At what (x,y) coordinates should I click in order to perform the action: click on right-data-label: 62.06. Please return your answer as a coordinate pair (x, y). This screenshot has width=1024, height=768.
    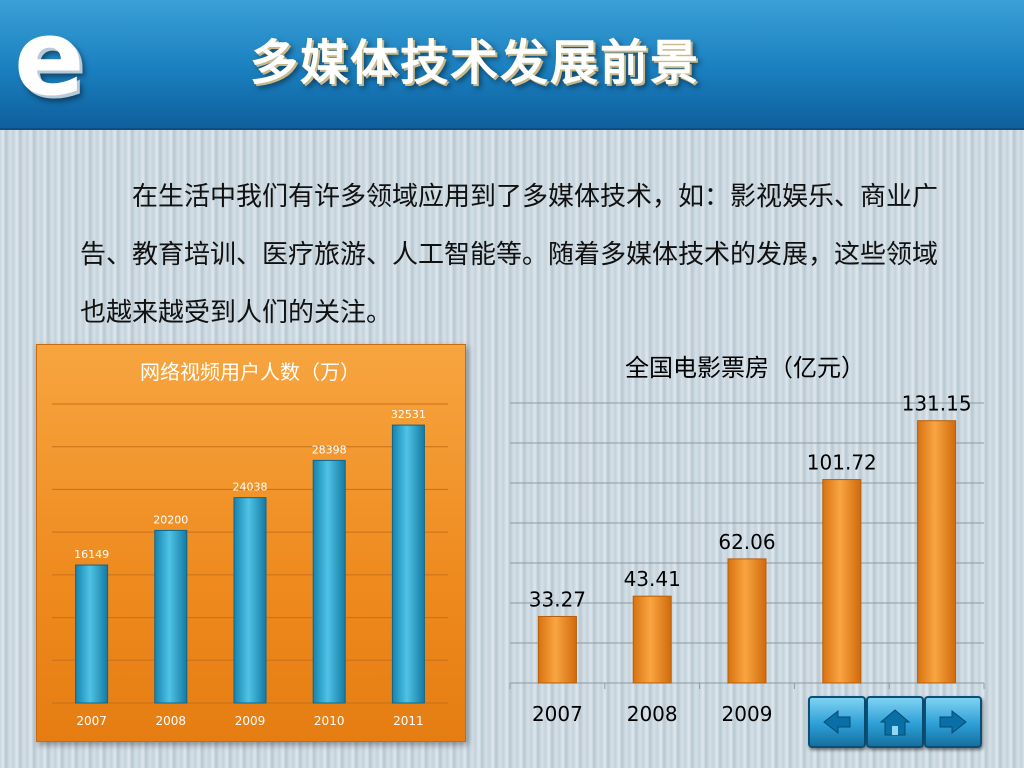
    Looking at the image, I should click on (746, 542).